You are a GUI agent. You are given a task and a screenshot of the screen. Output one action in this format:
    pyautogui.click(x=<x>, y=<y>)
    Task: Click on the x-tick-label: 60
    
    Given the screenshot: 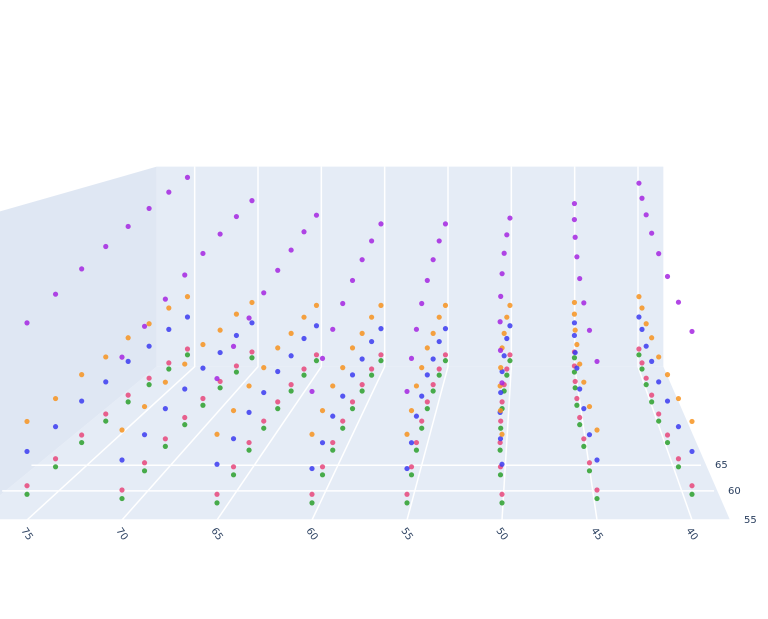 What is the action you would take?
    pyautogui.click(x=311, y=534)
    